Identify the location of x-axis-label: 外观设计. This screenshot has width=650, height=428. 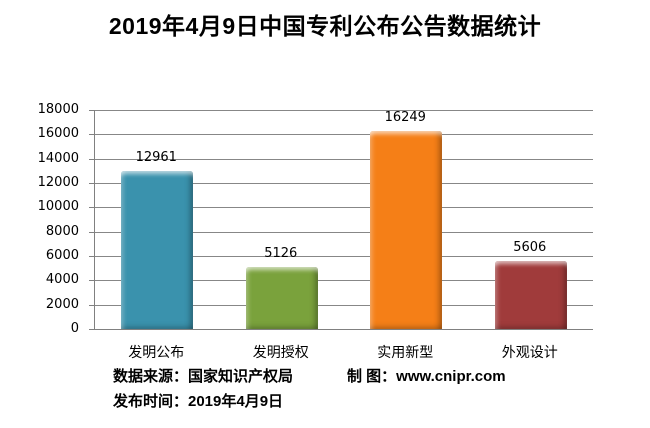
(529, 352).